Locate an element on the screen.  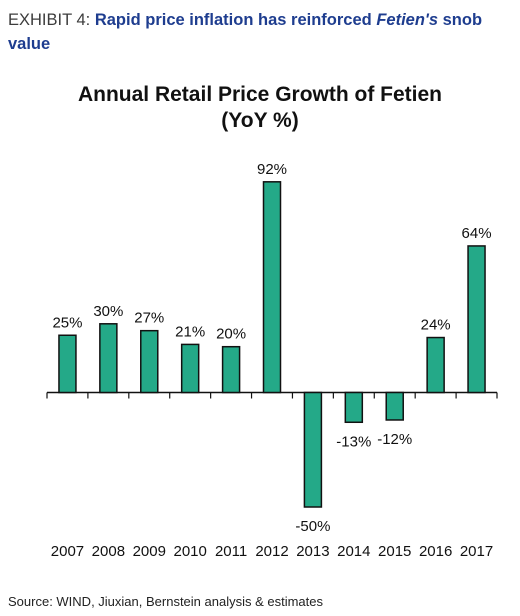
data-label-2008: 30% is located at coordinates (108, 311).